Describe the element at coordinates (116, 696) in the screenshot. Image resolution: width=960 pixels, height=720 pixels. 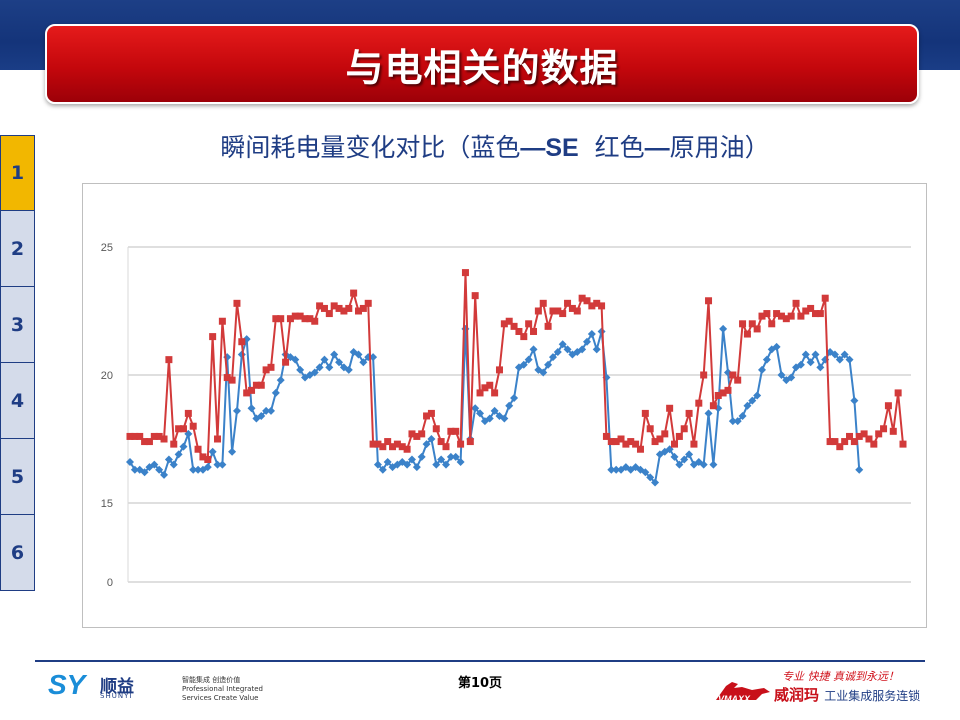
I see `shunyi-logo-sub: SHUNYI` at that location.